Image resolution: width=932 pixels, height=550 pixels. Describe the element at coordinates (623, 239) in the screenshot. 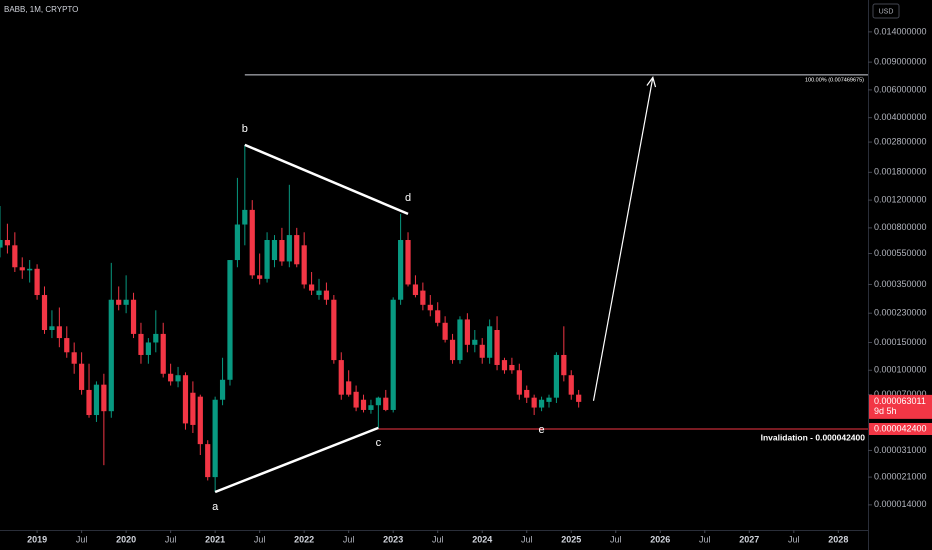

I see `projection-arrow` at that location.